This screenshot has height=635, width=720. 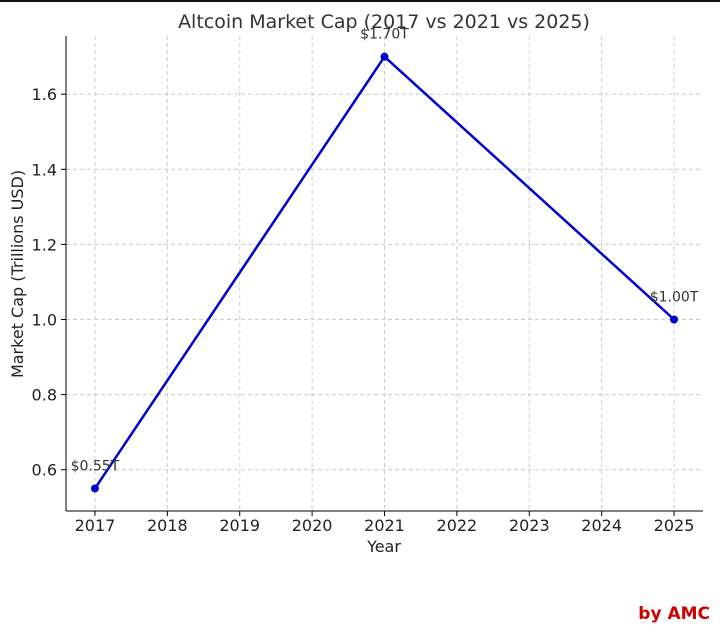 I want to click on x-tick-label: 2022, so click(x=457, y=525).